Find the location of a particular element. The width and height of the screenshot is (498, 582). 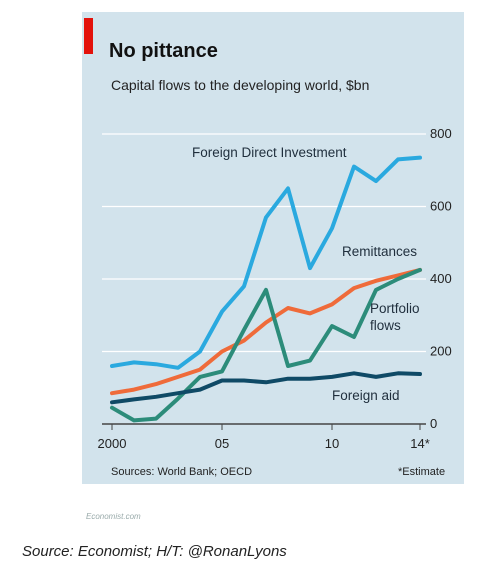

image-caption: Source: Economist; H/T: @RonanLyons is located at coordinates (154, 551).